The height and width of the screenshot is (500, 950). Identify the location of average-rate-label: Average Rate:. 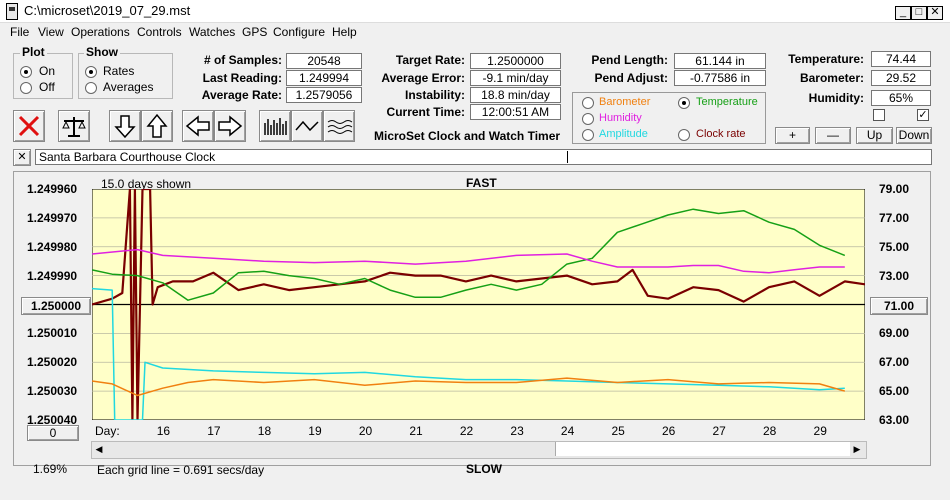
(241, 95).